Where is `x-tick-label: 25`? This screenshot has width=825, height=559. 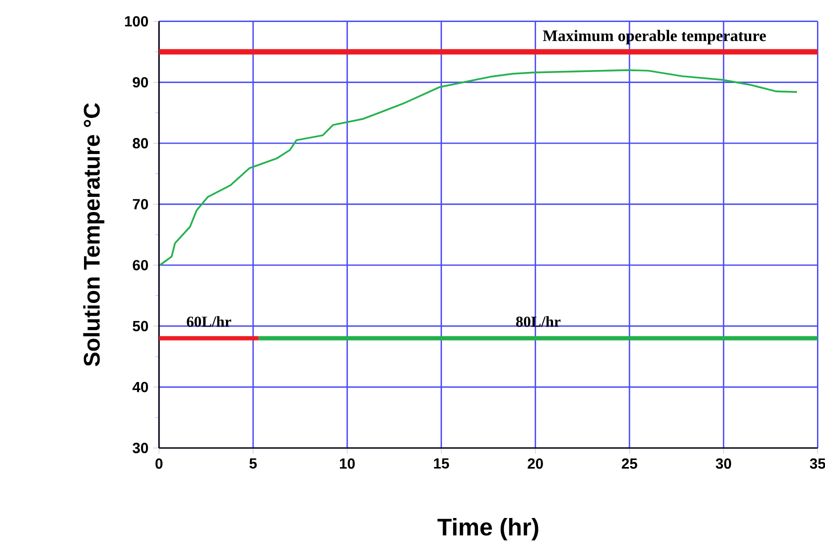
x-tick-label: 25 is located at coordinates (630, 463).